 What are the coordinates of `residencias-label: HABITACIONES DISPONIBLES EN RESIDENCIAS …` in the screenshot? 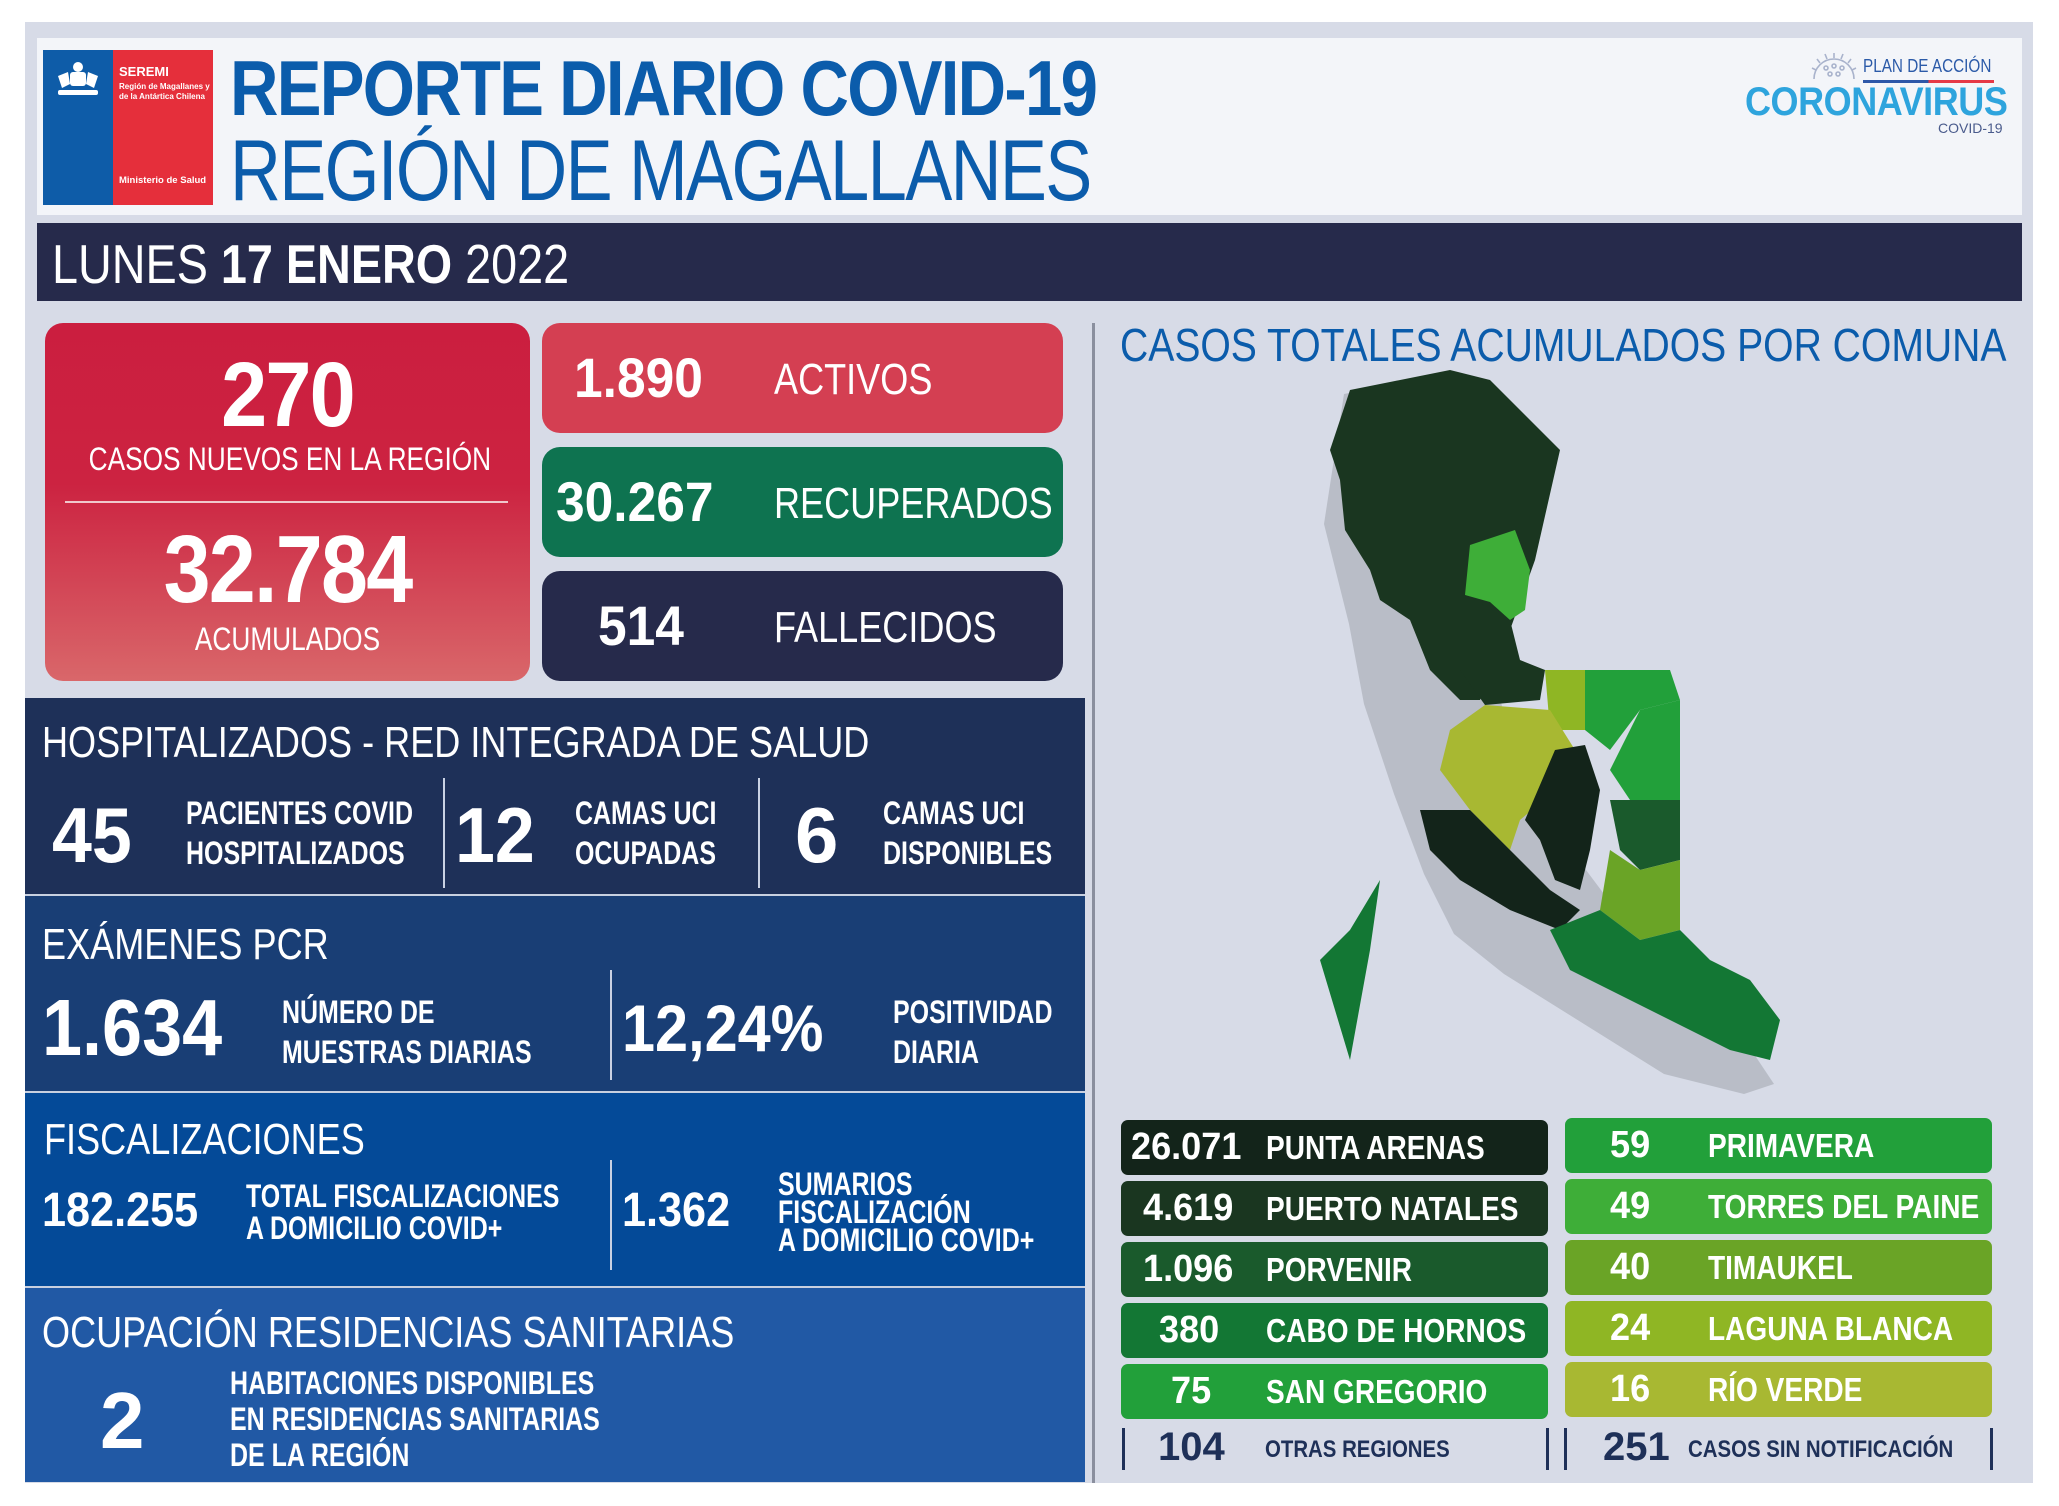 It's located at (415, 1419).